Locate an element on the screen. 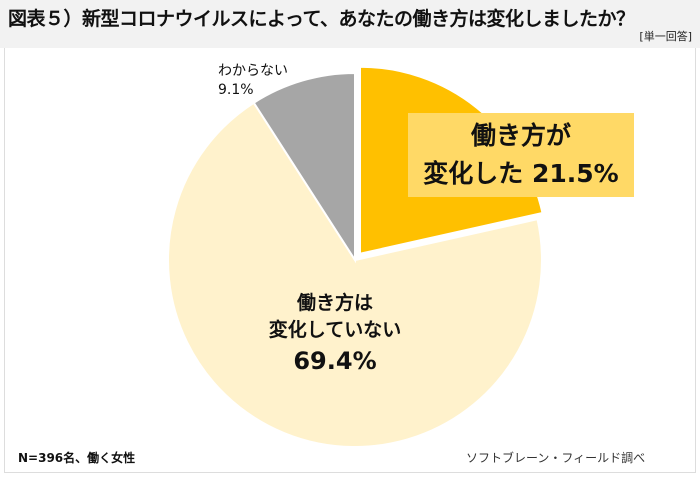  chart-title: 図表５）新型コロナウイルスによって、あなたの働き方は変化しましたか？ is located at coordinates (321, 19).